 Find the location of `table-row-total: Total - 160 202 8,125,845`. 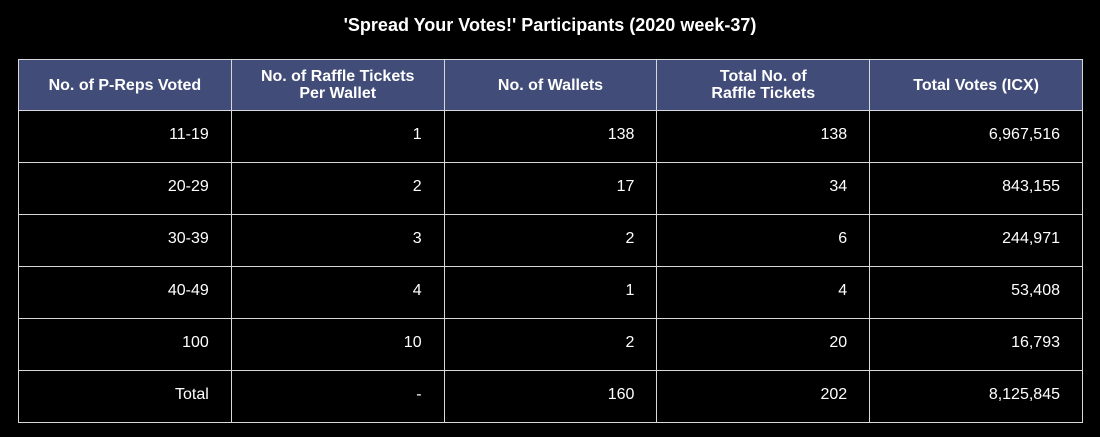

table-row-total: Total - 160 202 8,125,845 is located at coordinates (550, 396).